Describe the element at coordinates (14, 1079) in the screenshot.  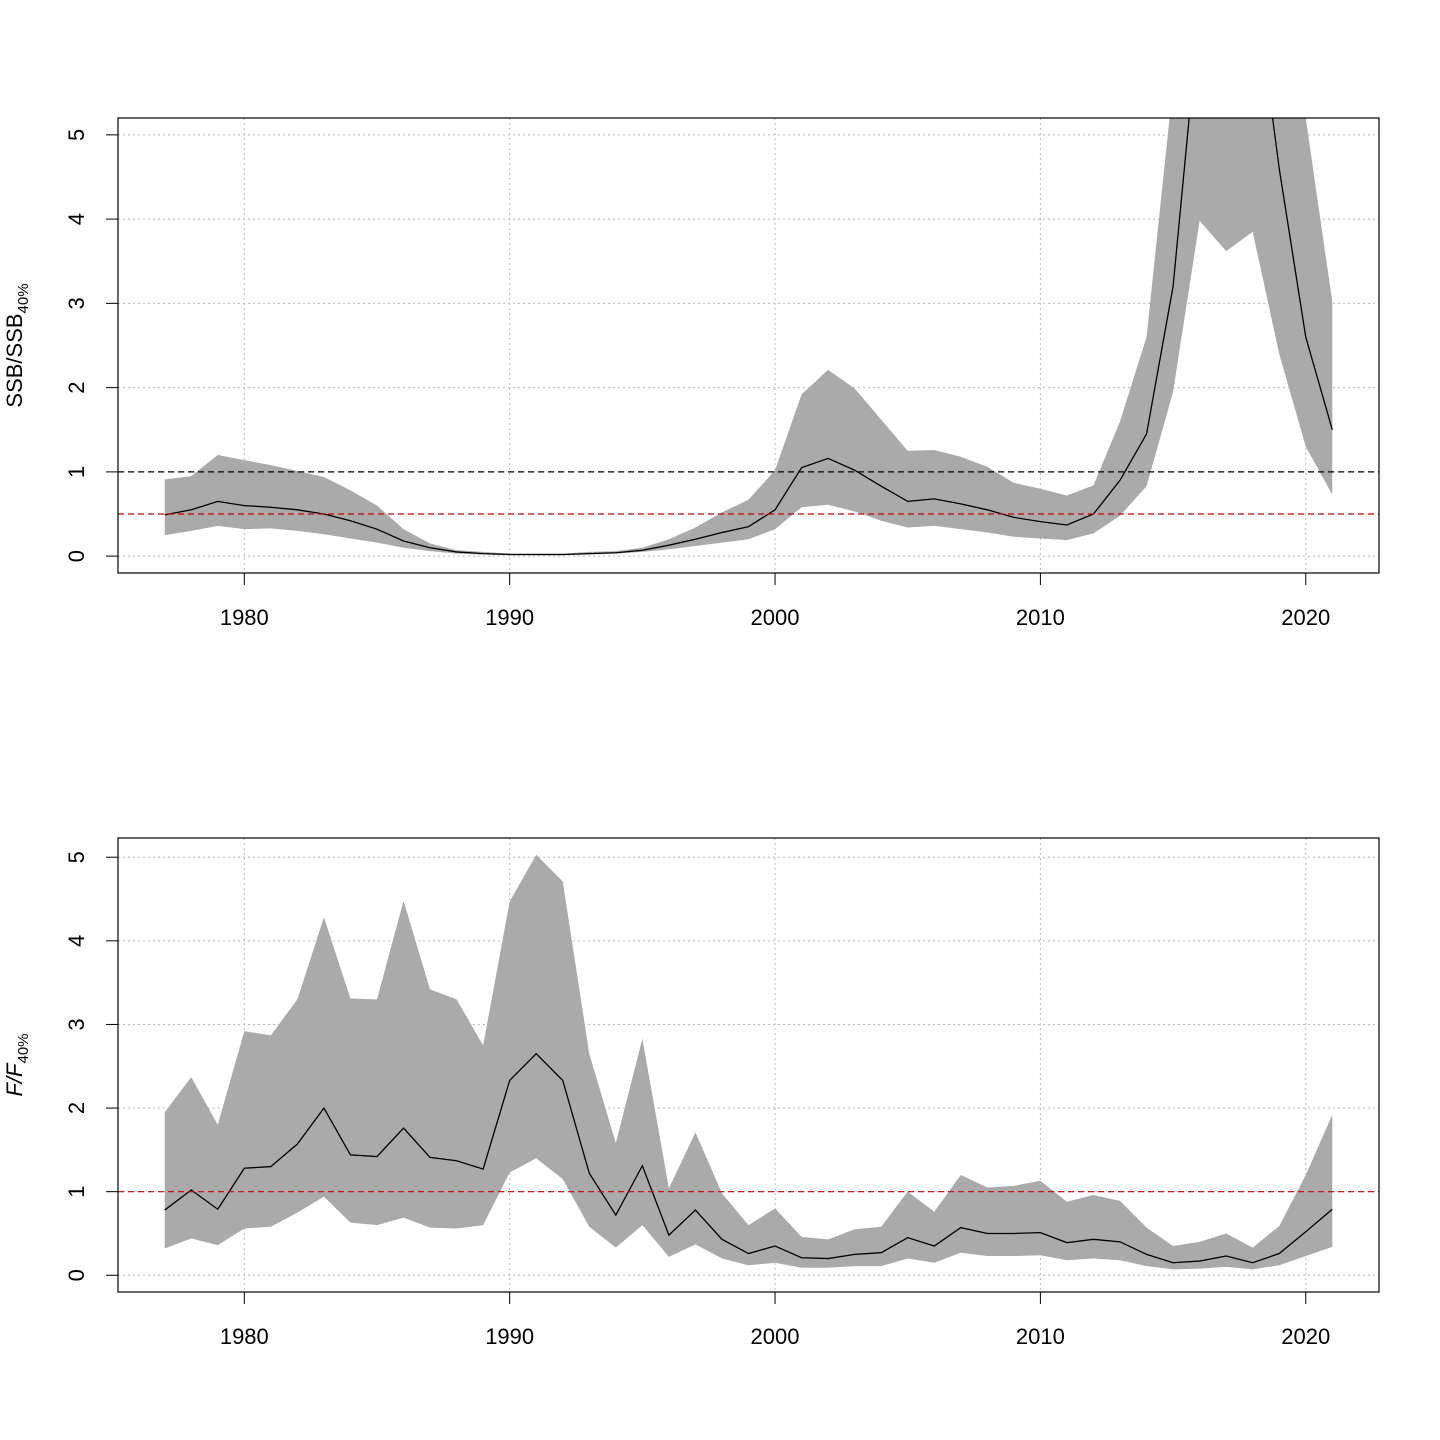
I see `y-axis-label-main: F/F` at that location.